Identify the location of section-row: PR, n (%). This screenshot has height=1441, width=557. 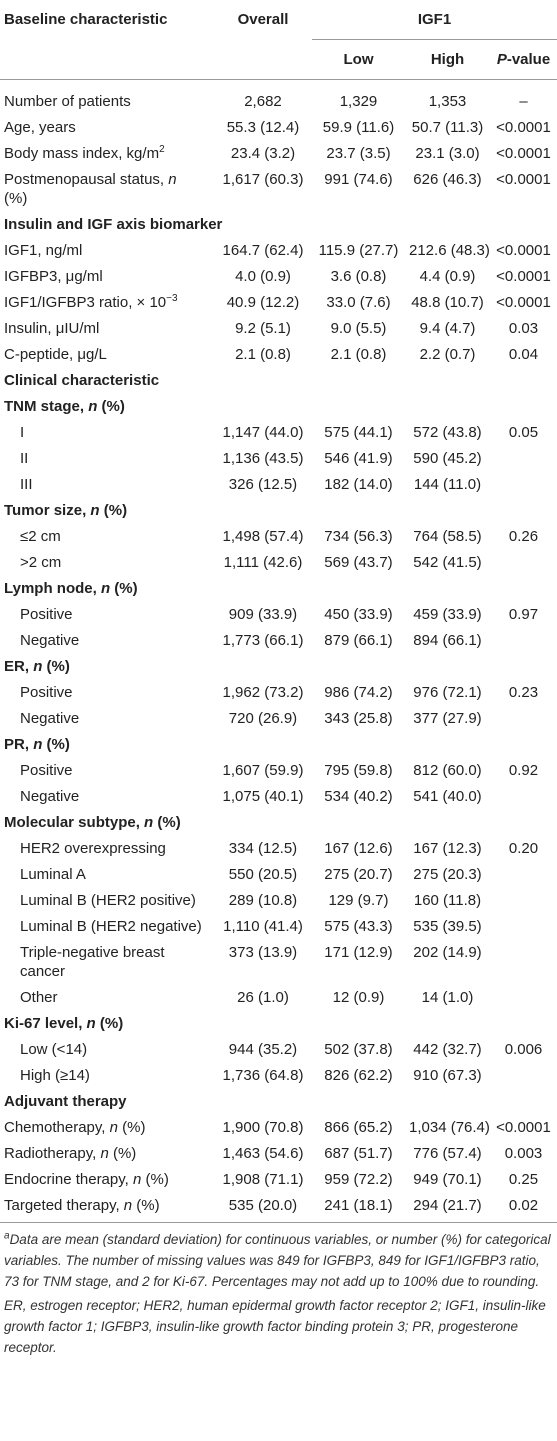
(278, 745).